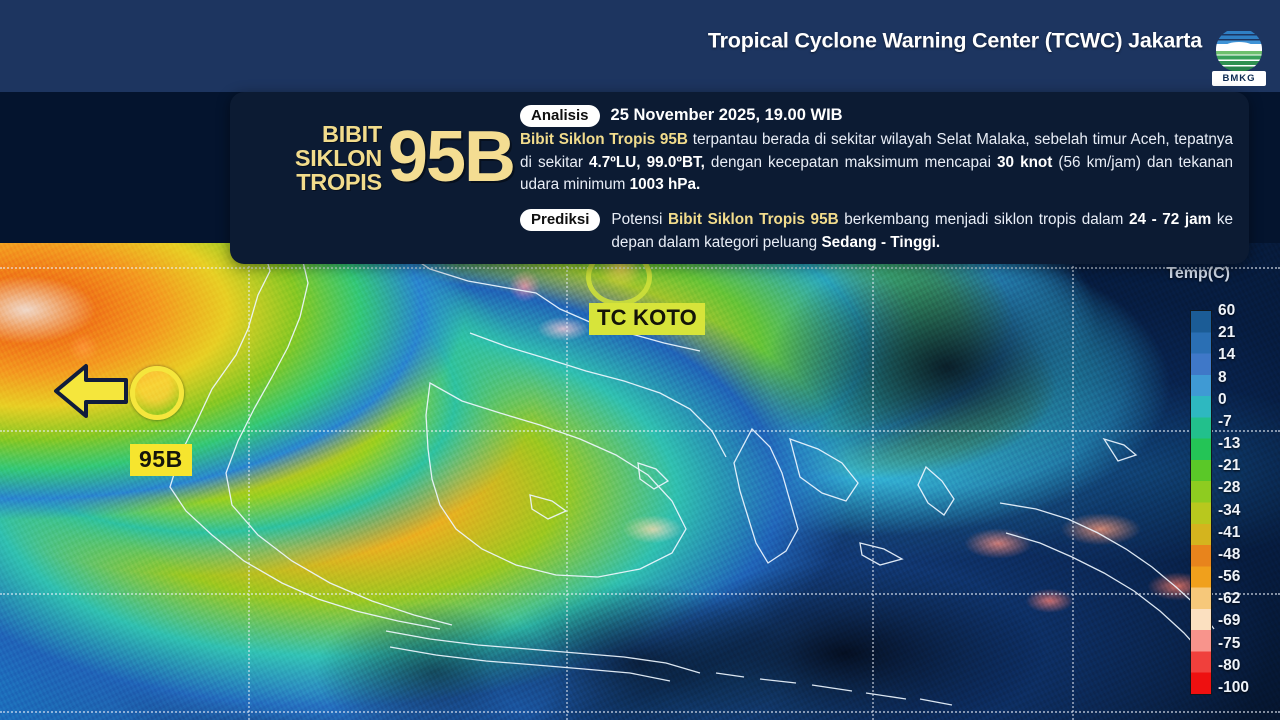 This screenshot has width=1280, height=720. What do you see at coordinates (1229, 510) in the screenshot?
I see `colorbar-tick: -34` at bounding box center [1229, 510].